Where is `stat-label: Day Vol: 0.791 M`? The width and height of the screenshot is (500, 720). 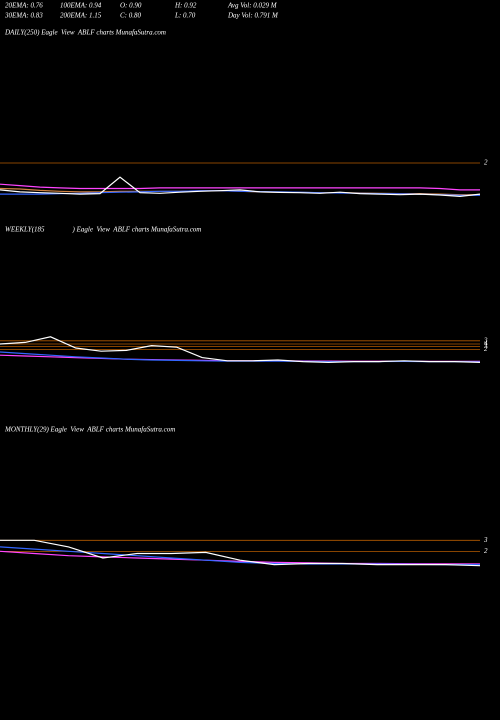
stat-label: Day Vol: 0.791 M is located at coordinates (253, 16).